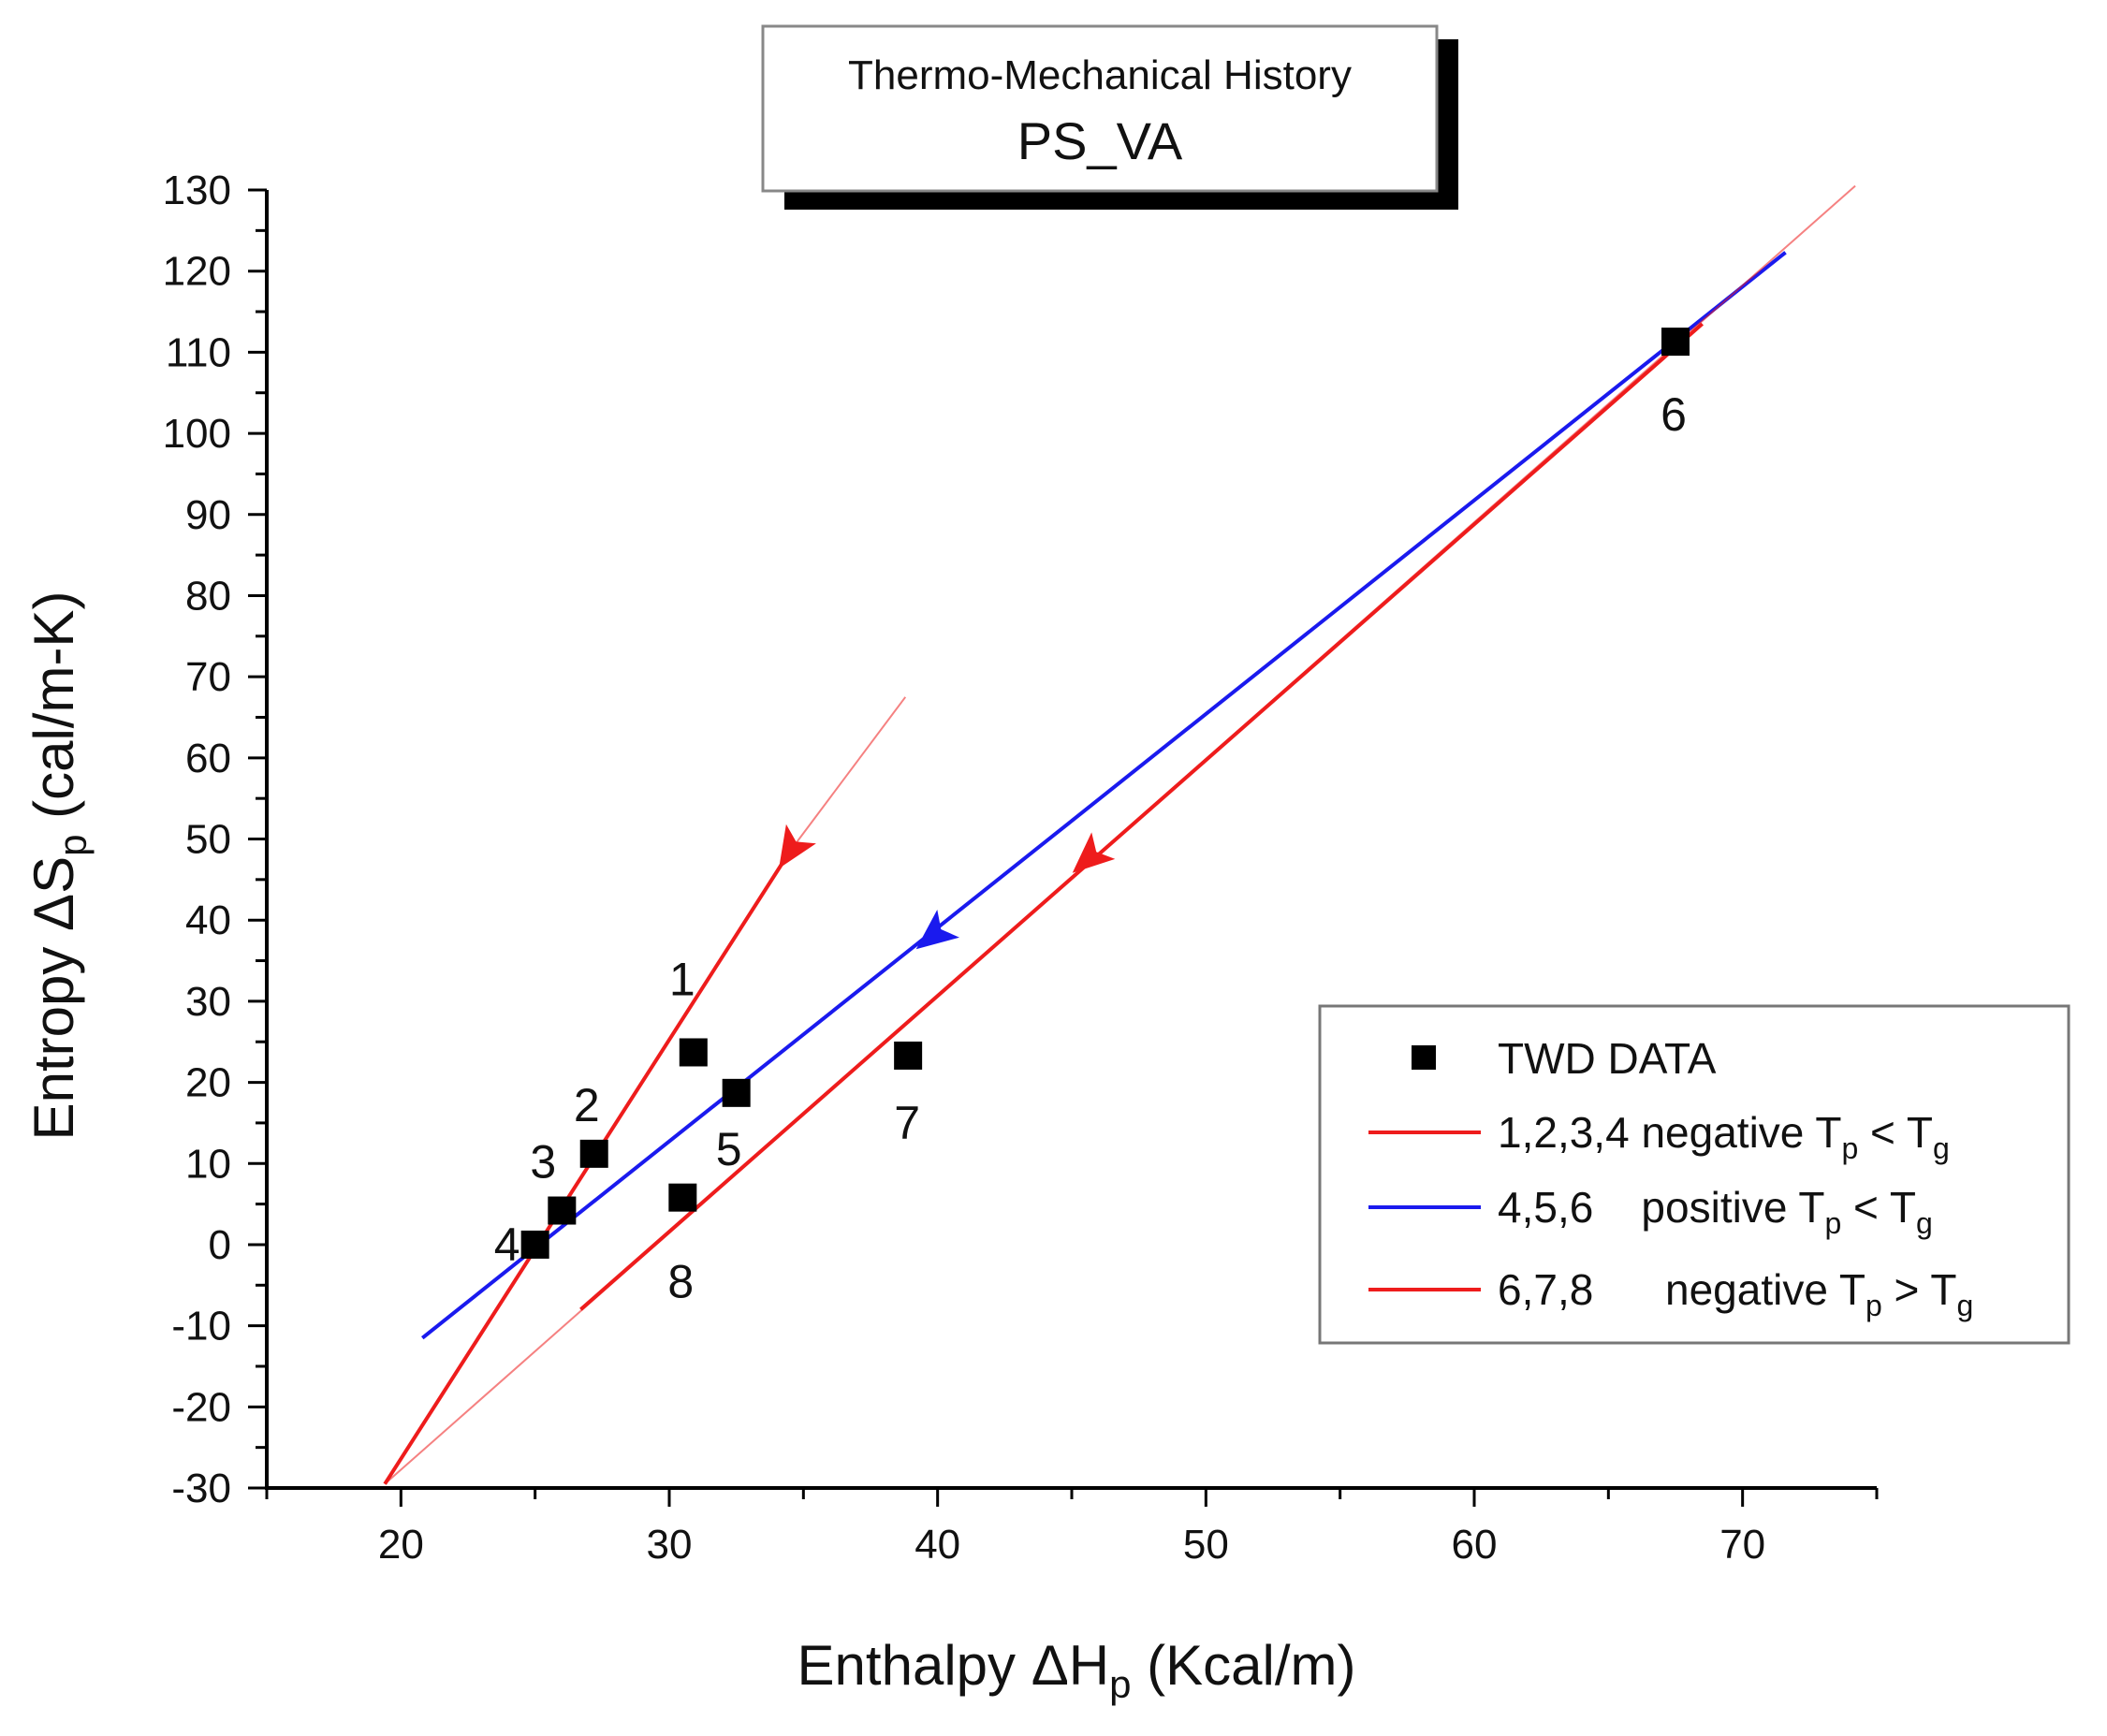 This screenshot has width=2107, height=1736. Describe the element at coordinates (208, 1083) in the screenshot. I see `y-tick-label: 20` at that location.